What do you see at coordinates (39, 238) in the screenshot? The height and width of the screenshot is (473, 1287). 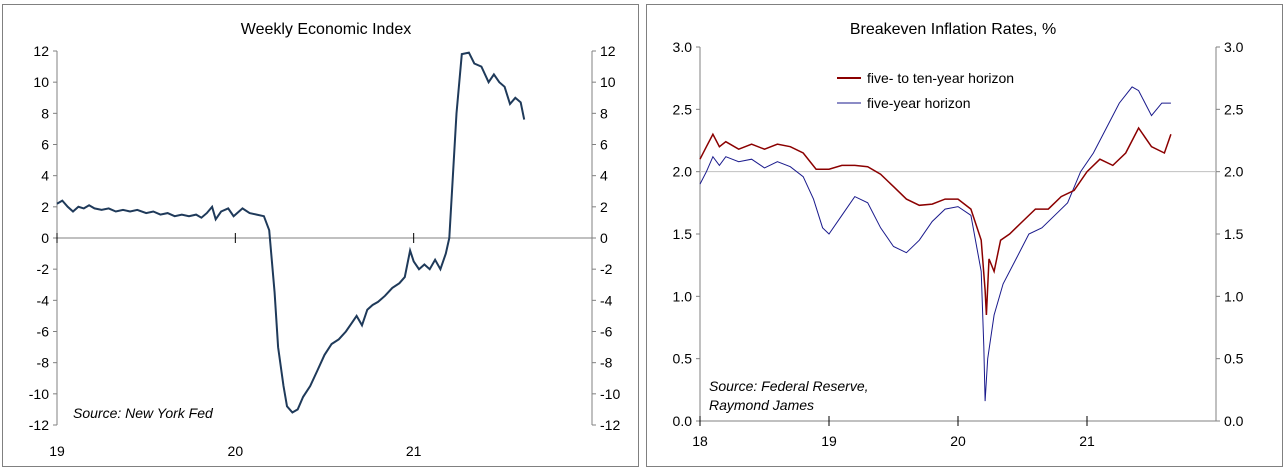 I see `left-y-tick-labels: 12 10 8 6 4 2 0 -2 -4 -6 -8 -10 -12` at bounding box center [39, 238].